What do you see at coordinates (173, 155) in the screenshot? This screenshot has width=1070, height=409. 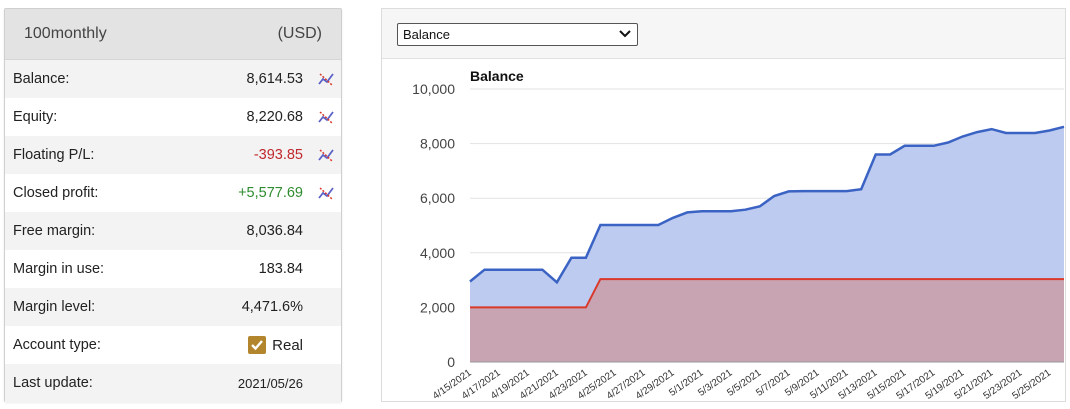 I see `stat-row: Floating P/L: -393.85` at bounding box center [173, 155].